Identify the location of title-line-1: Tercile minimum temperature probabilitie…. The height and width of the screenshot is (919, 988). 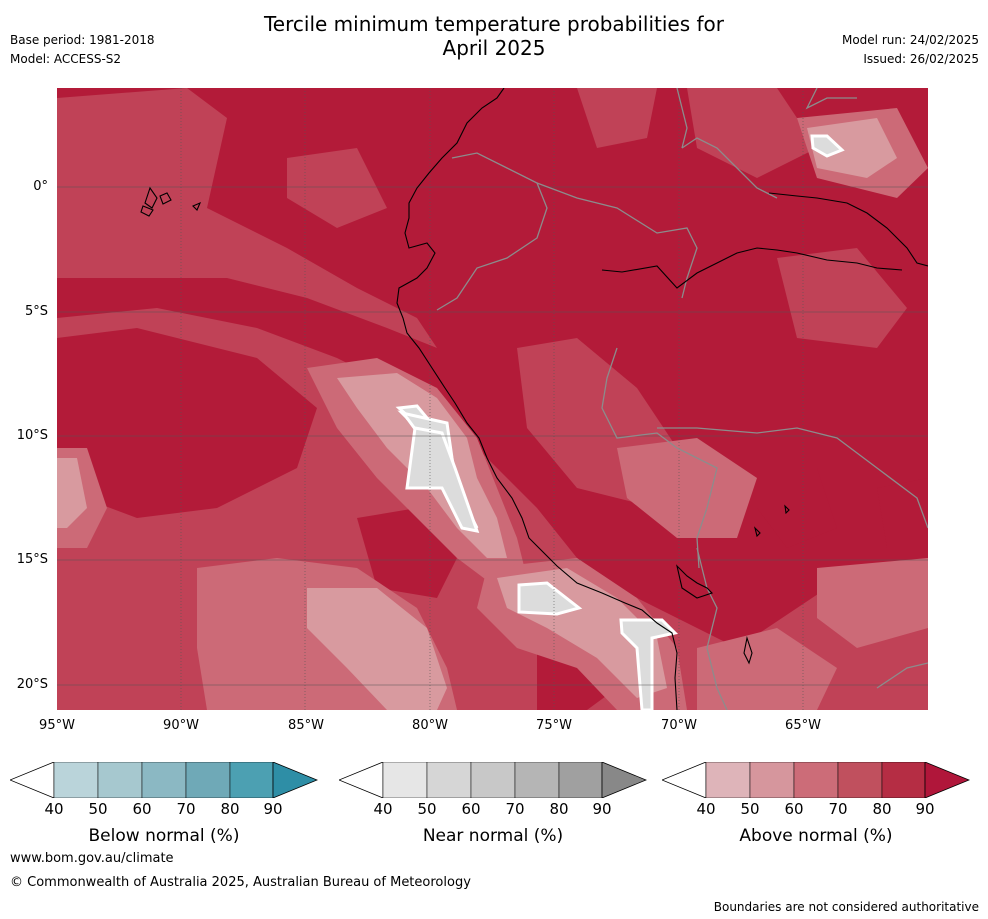
(494, 24).